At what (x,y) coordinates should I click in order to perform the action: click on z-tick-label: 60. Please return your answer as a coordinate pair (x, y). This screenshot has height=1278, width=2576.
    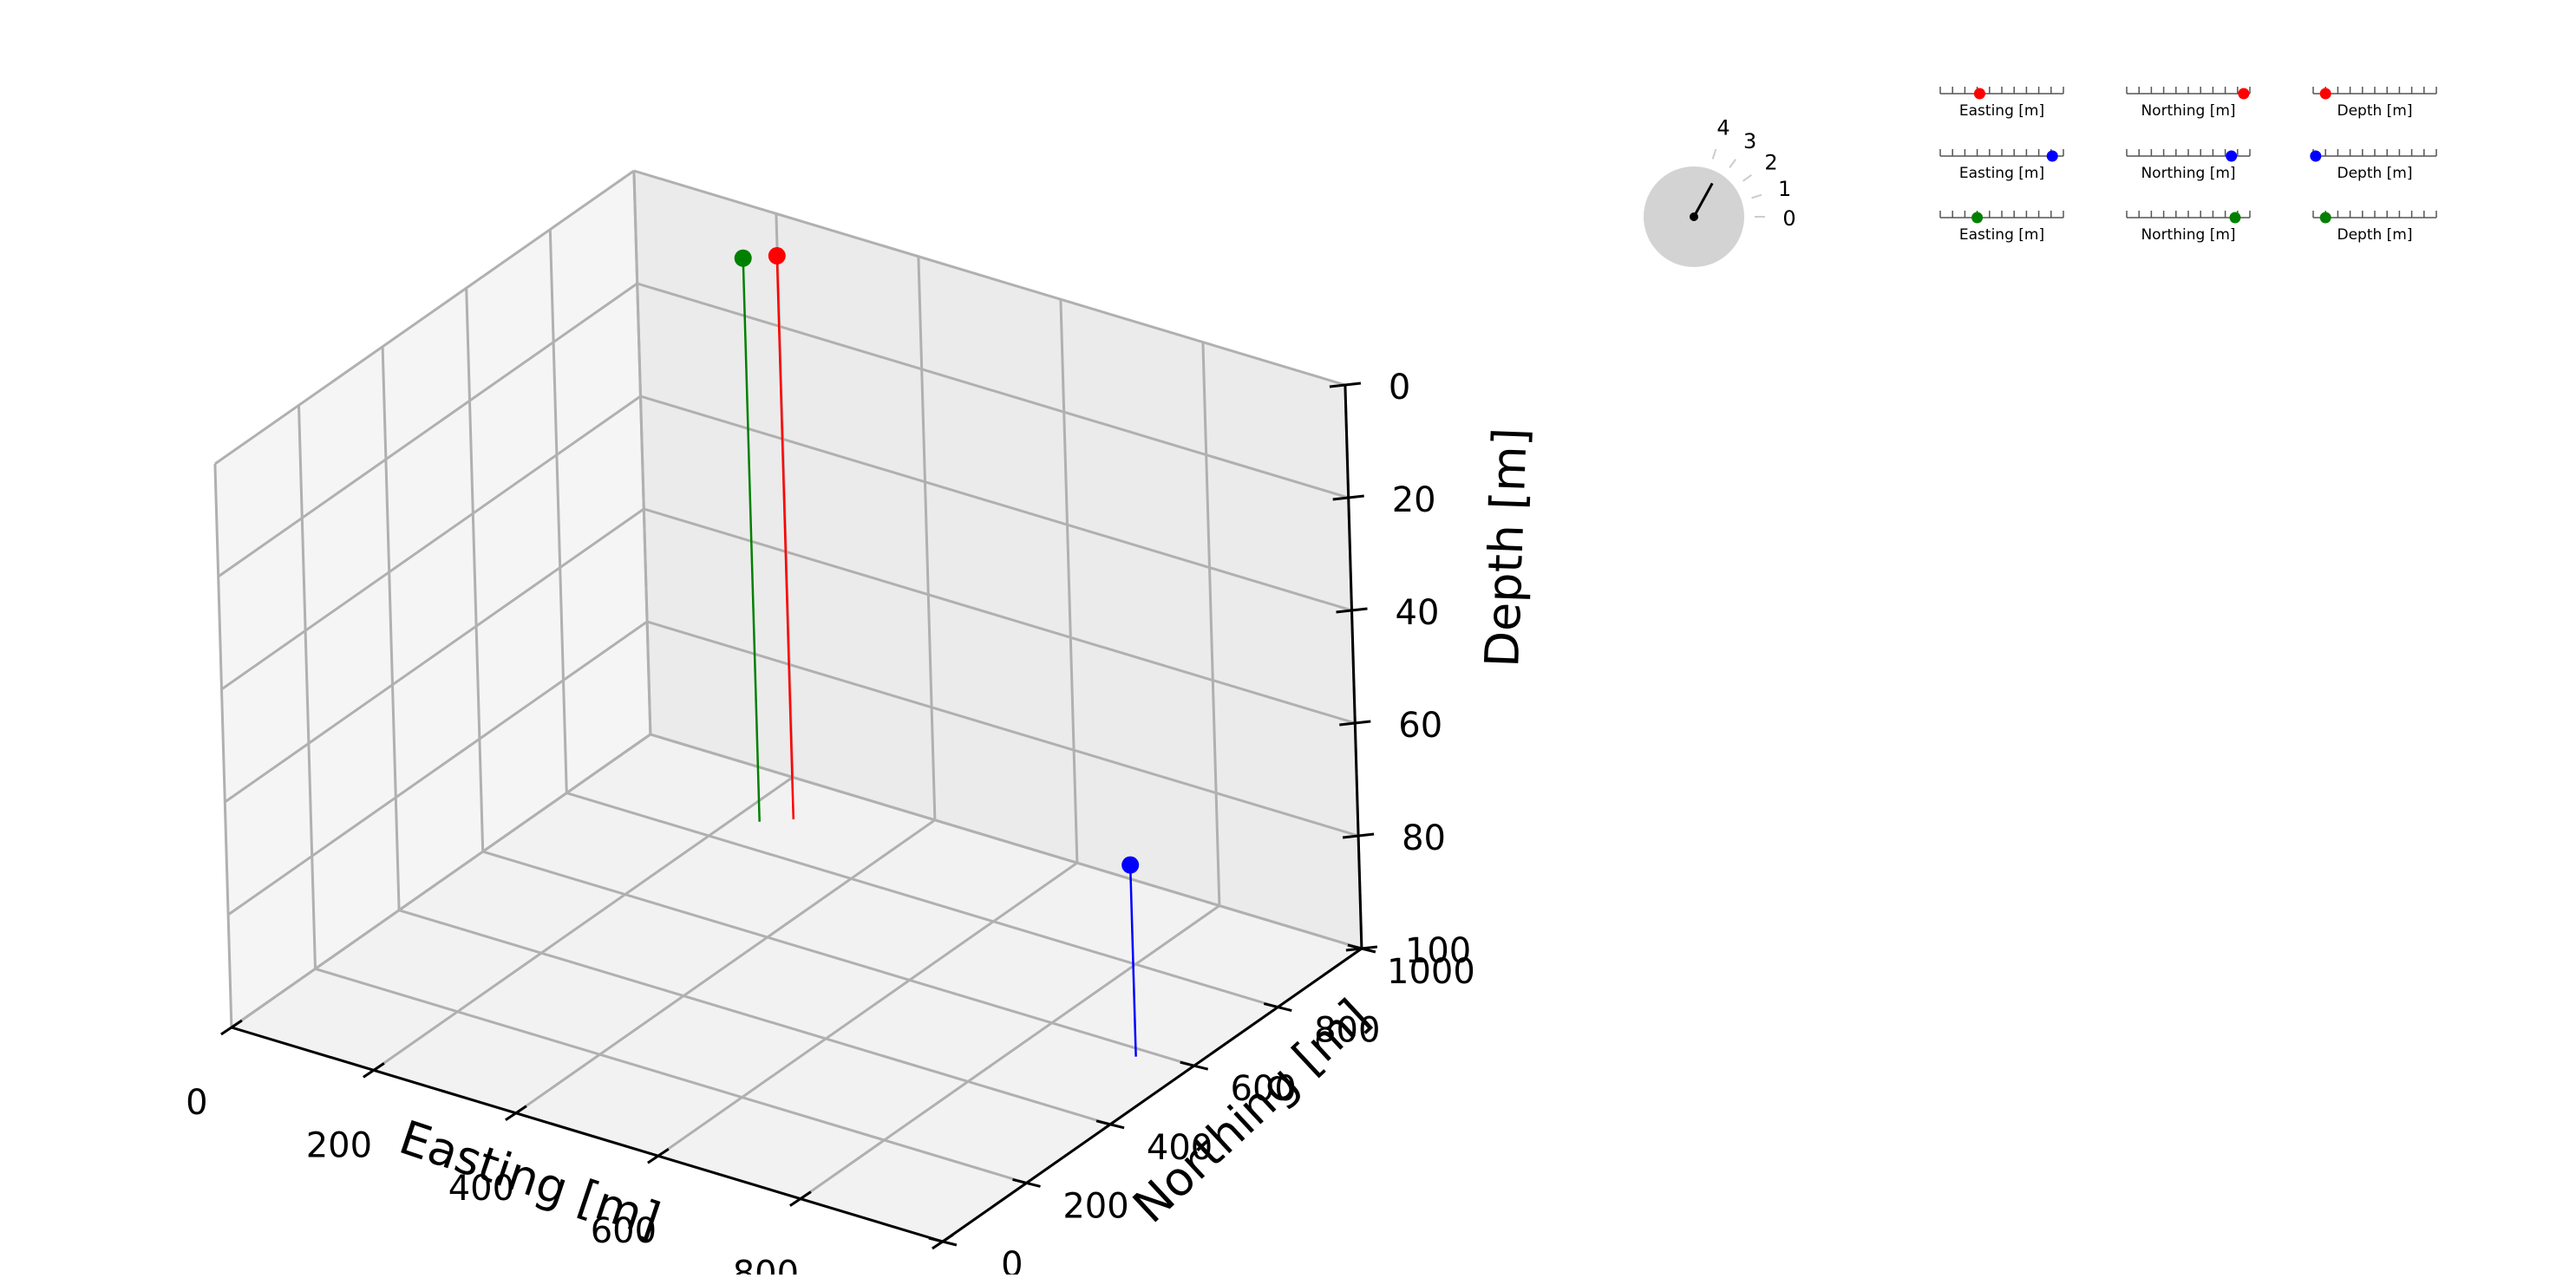
    Looking at the image, I should click on (1420, 726).